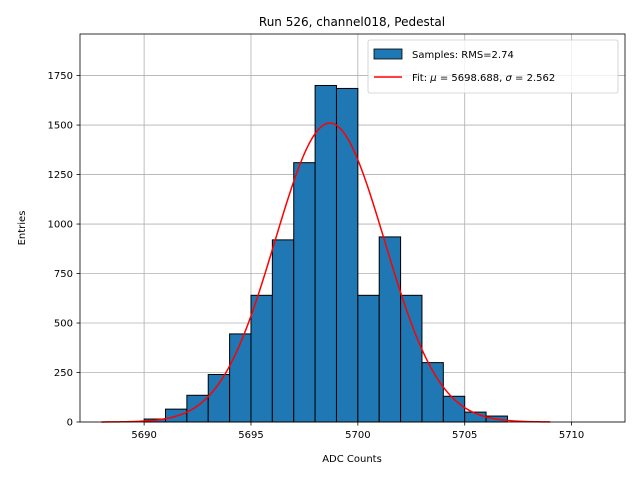  What do you see at coordinates (250, 435) in the screenshot?
I see `x-tick-label: 5695` at bounding box center [250, 435].